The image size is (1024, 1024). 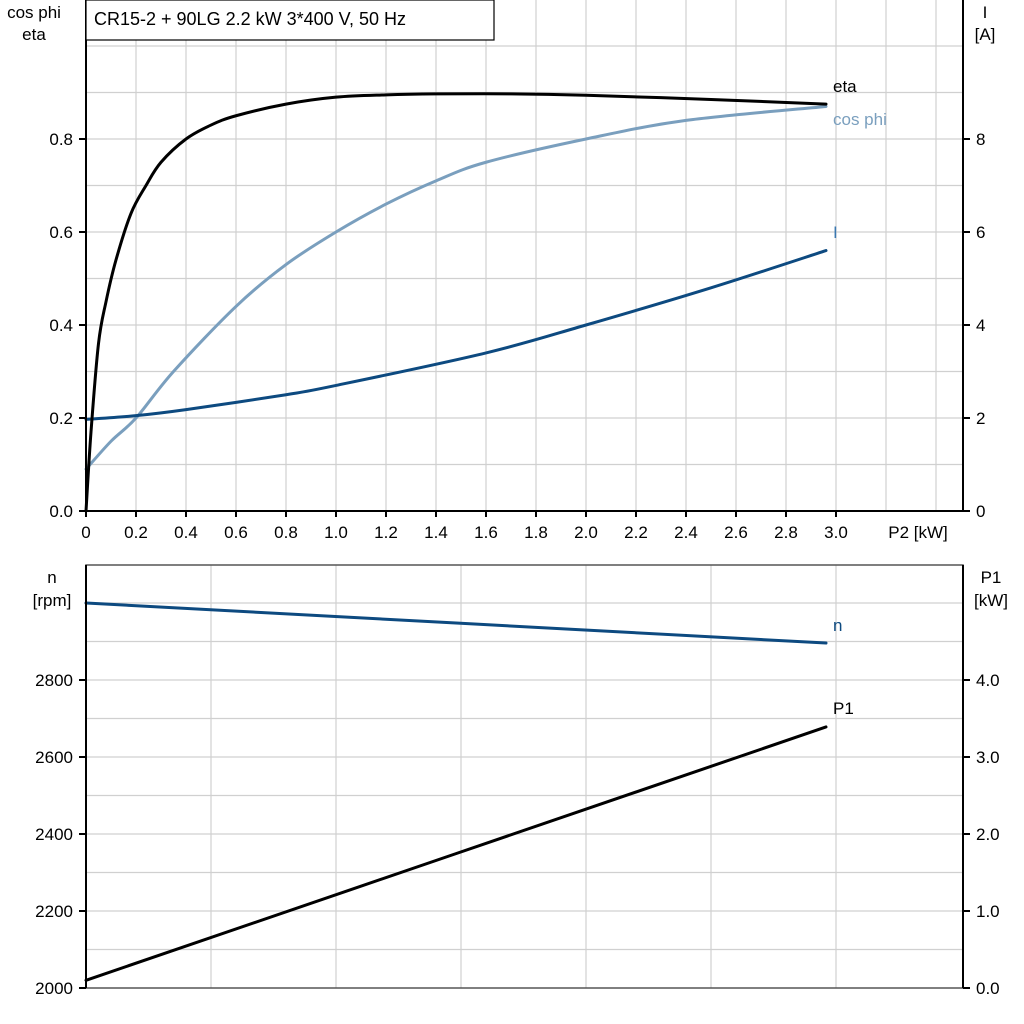 What do you see at coordinates (136, 532) in the screenshot?
I see `x-tick-label: 0.2` at bounding box center [136, 532].